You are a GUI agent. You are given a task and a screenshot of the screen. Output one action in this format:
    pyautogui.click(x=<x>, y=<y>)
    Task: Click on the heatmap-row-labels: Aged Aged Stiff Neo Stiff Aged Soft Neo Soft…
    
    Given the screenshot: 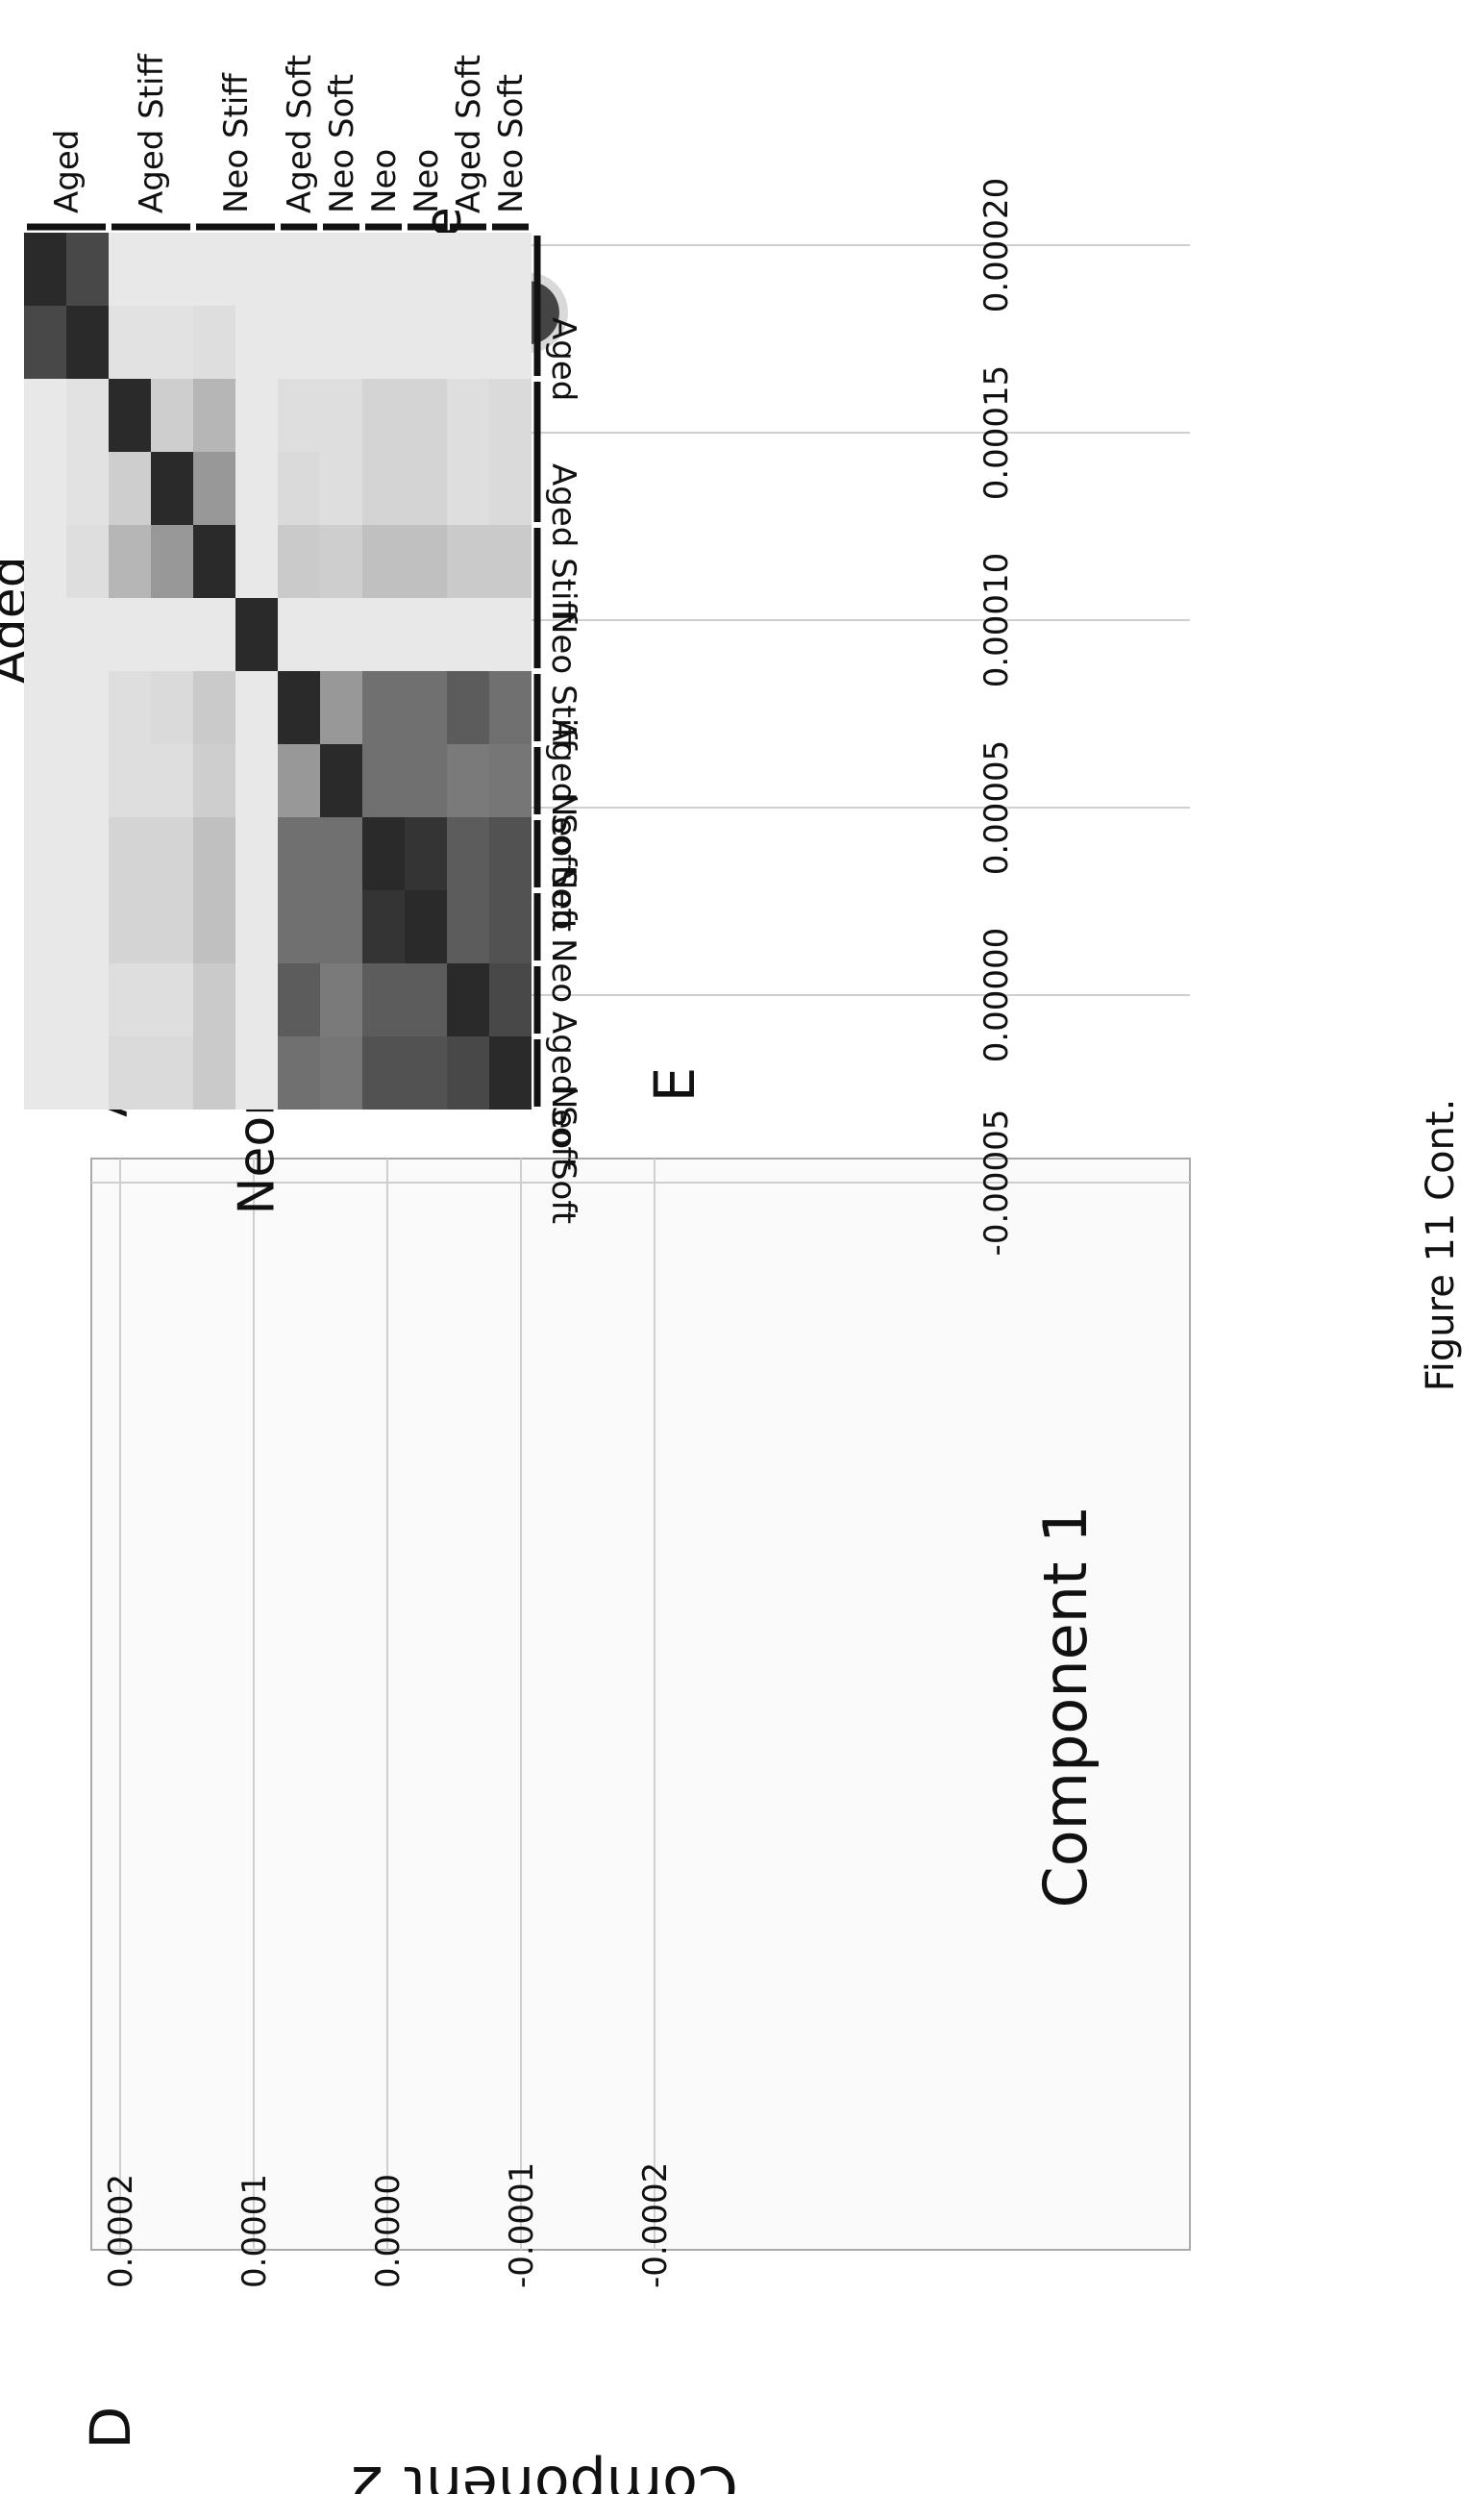 What is the action you would take?
    pyautogui.click(x=289, y=132)
    